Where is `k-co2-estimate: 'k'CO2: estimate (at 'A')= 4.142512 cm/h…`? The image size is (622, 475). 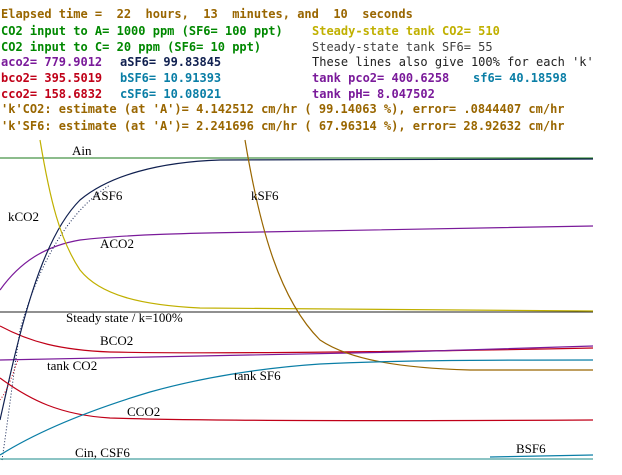
k-co2-estimate: 'k'CO2: estimate (at 'A')= 4.142512 cm/h… is located at coordinates (283, 109).